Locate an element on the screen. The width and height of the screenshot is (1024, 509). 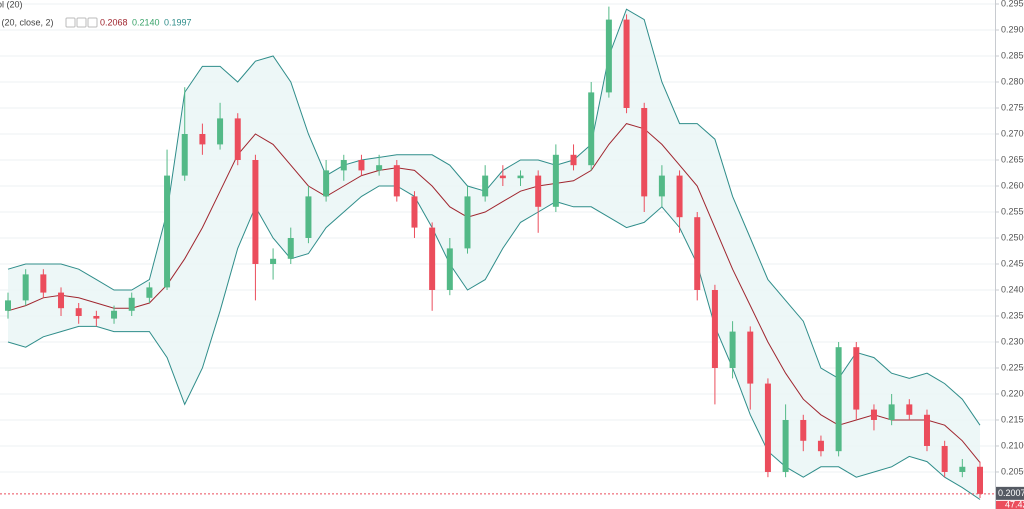
y-tick-label: 0.26500 is located at coordinates (1012, 159).